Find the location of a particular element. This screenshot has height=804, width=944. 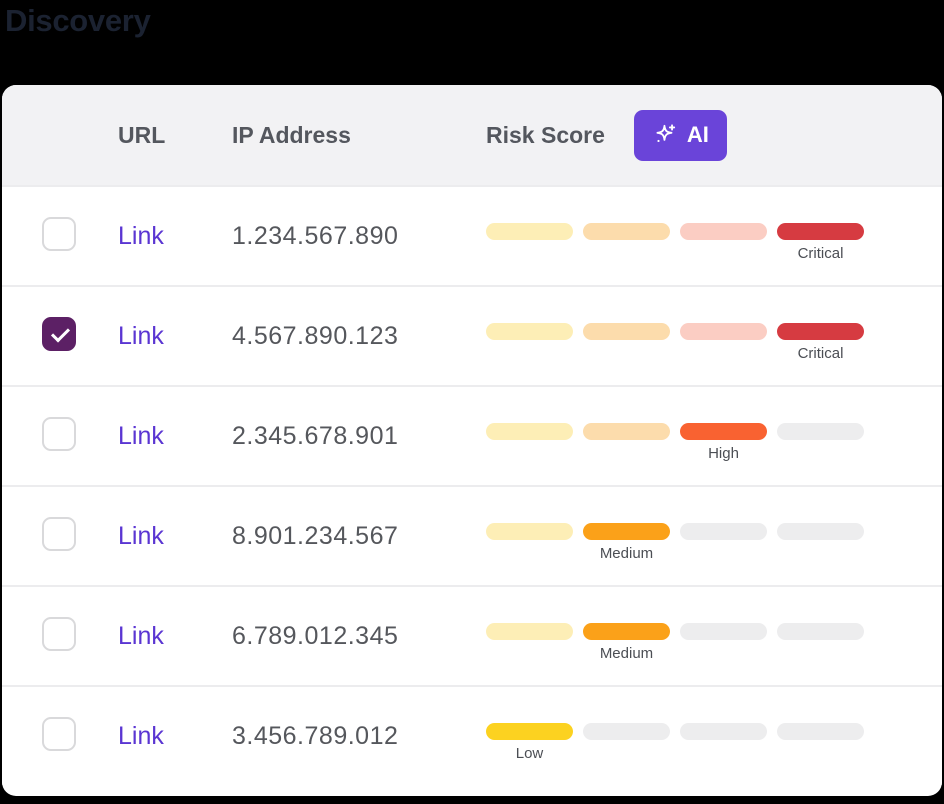

column-header-ip: IP Address is located at coordinates (291, 134).